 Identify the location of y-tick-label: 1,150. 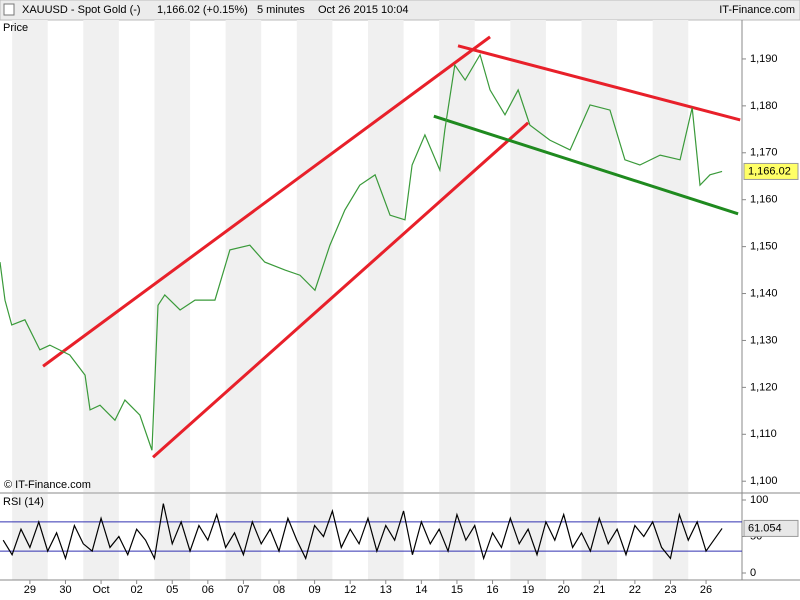
(764, 247).